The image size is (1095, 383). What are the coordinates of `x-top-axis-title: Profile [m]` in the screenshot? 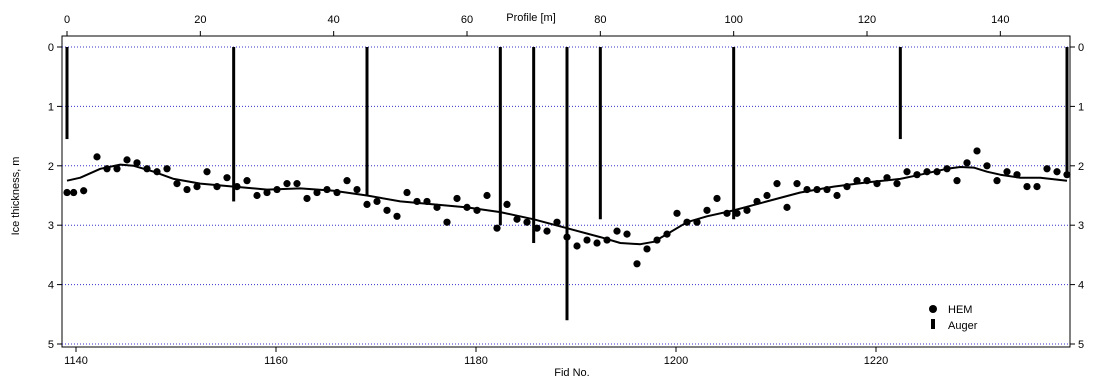 It's located at (531, 18).